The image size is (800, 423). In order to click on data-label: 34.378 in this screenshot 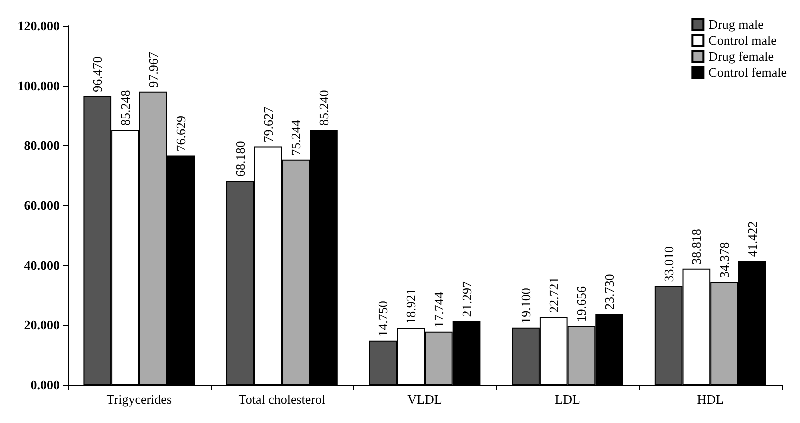, I will do `click(724, 260)`.